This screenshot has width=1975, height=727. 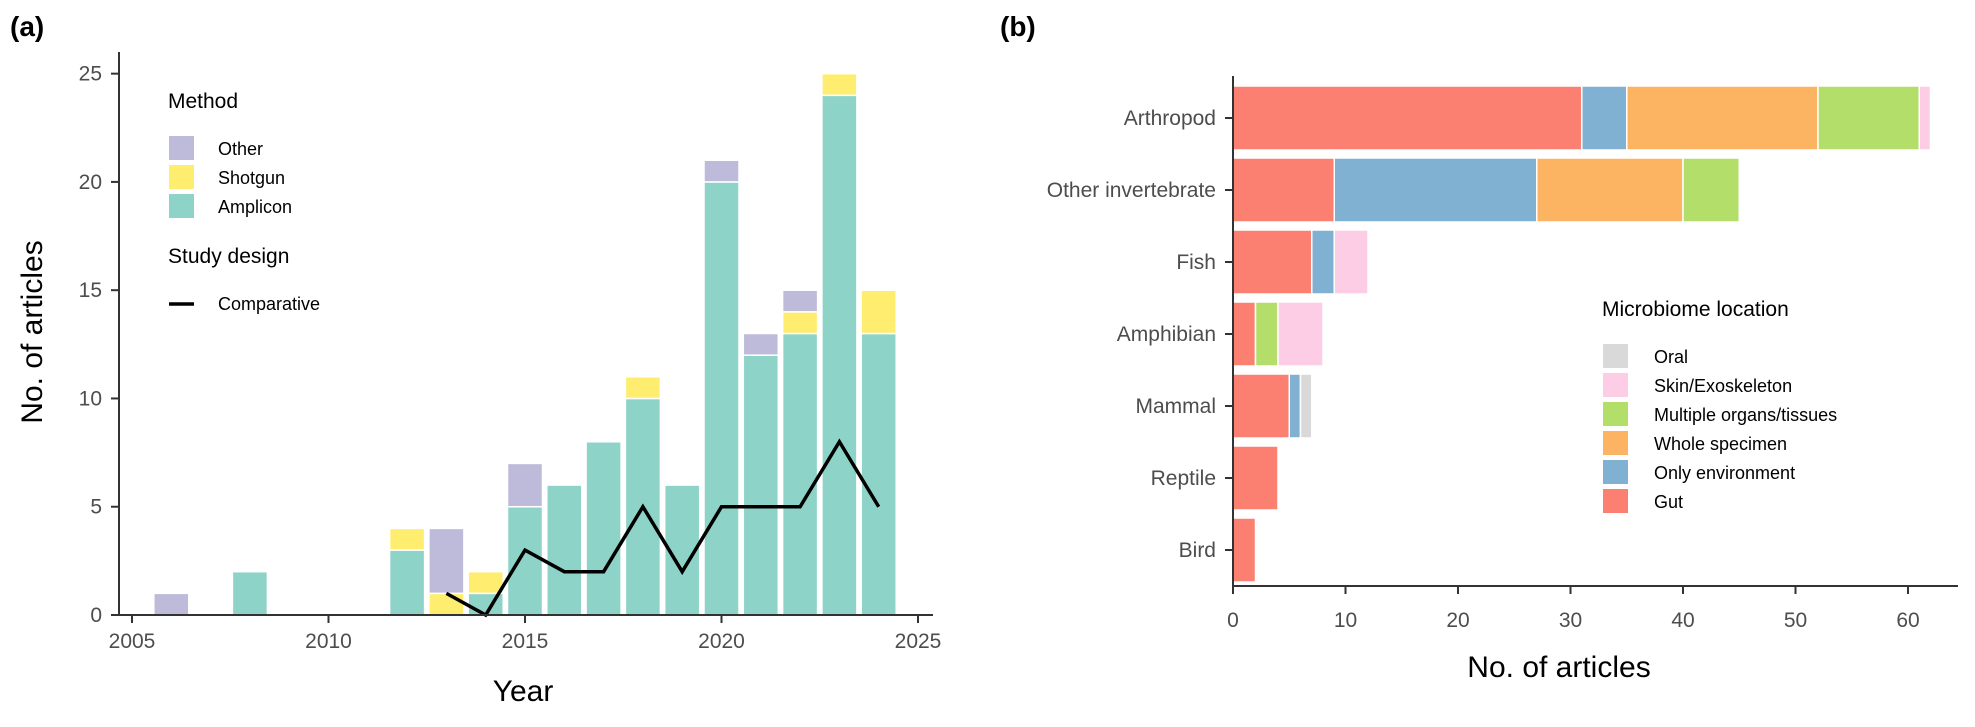 I want to click on bar-other-invertebrate-gut, so click(x=1283, y=190).